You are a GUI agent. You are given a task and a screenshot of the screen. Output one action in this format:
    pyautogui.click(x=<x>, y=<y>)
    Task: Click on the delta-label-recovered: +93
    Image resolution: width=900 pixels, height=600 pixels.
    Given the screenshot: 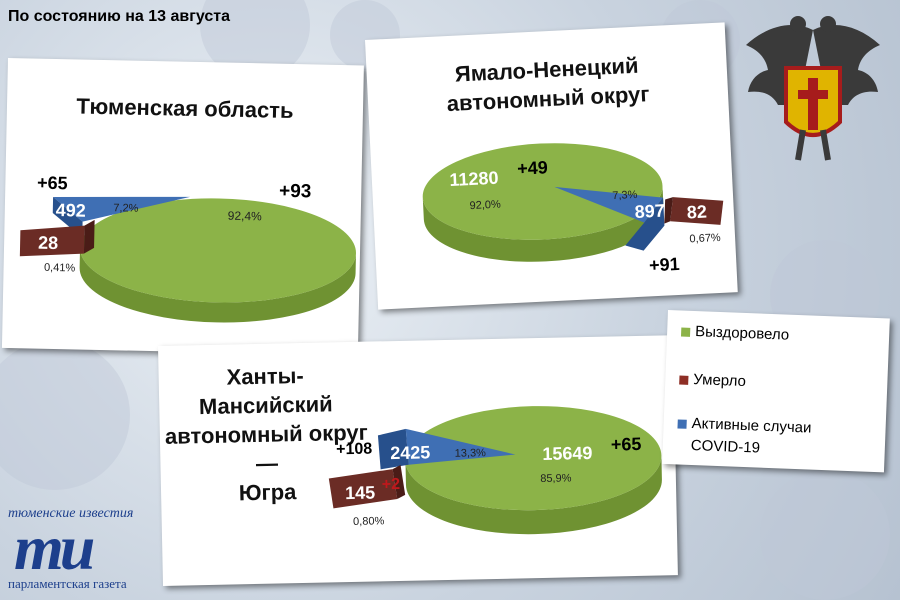 What is the action you would take?
    pyautogui.click(x=295, y=192)
    